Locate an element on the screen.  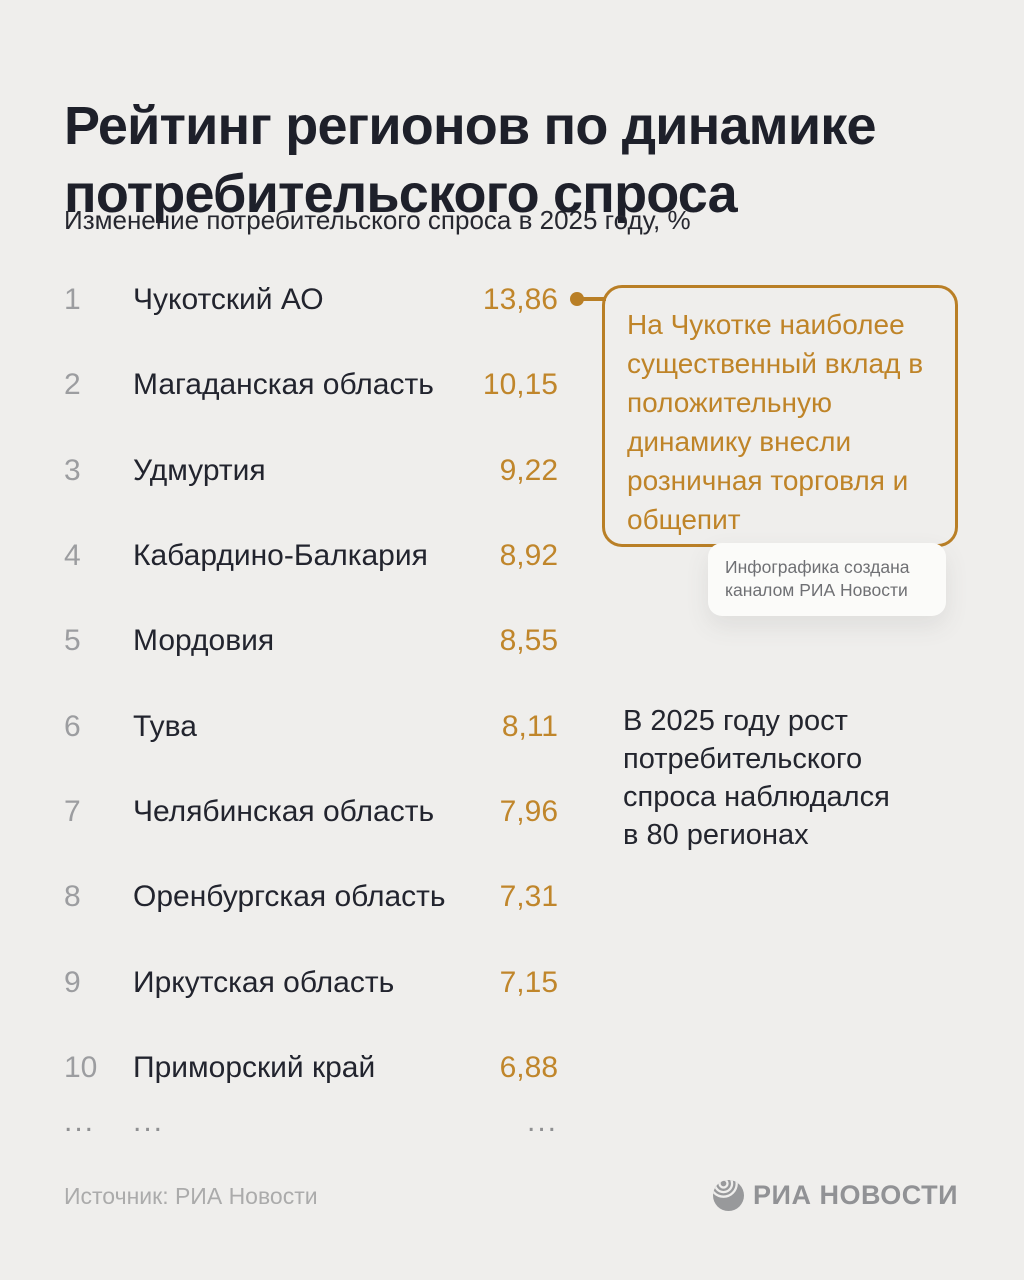
credit-infobox: Инфографика создана каналом РИА Новости is located at coordinates (827, 579).